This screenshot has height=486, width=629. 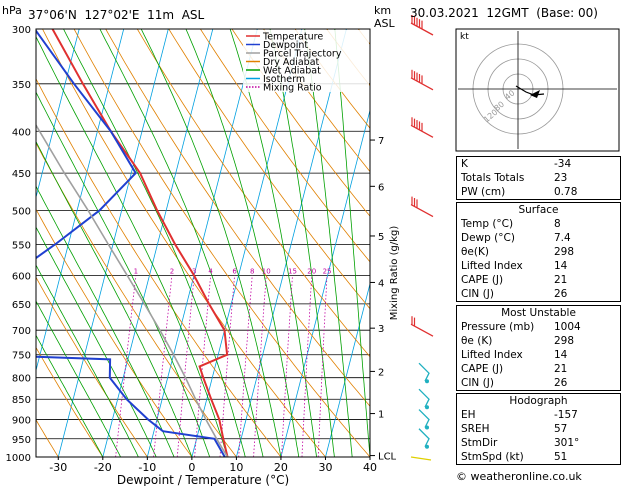 I want to click on hodograph-frame, so click(x=537, y=90).